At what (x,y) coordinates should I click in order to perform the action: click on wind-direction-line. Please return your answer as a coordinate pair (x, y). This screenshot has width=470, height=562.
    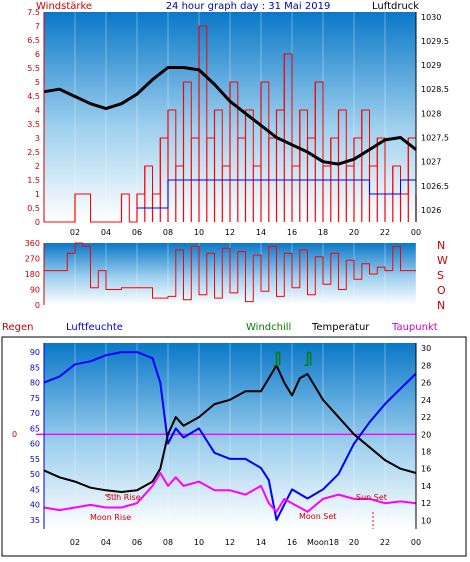
    Looking at the image, I should click on (230, 272).